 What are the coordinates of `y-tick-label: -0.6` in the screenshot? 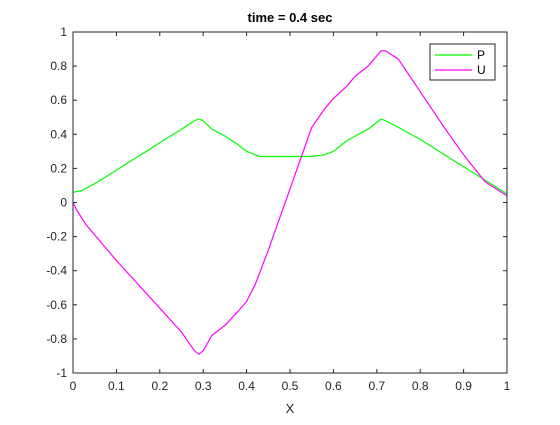 It's located at (56, 305).